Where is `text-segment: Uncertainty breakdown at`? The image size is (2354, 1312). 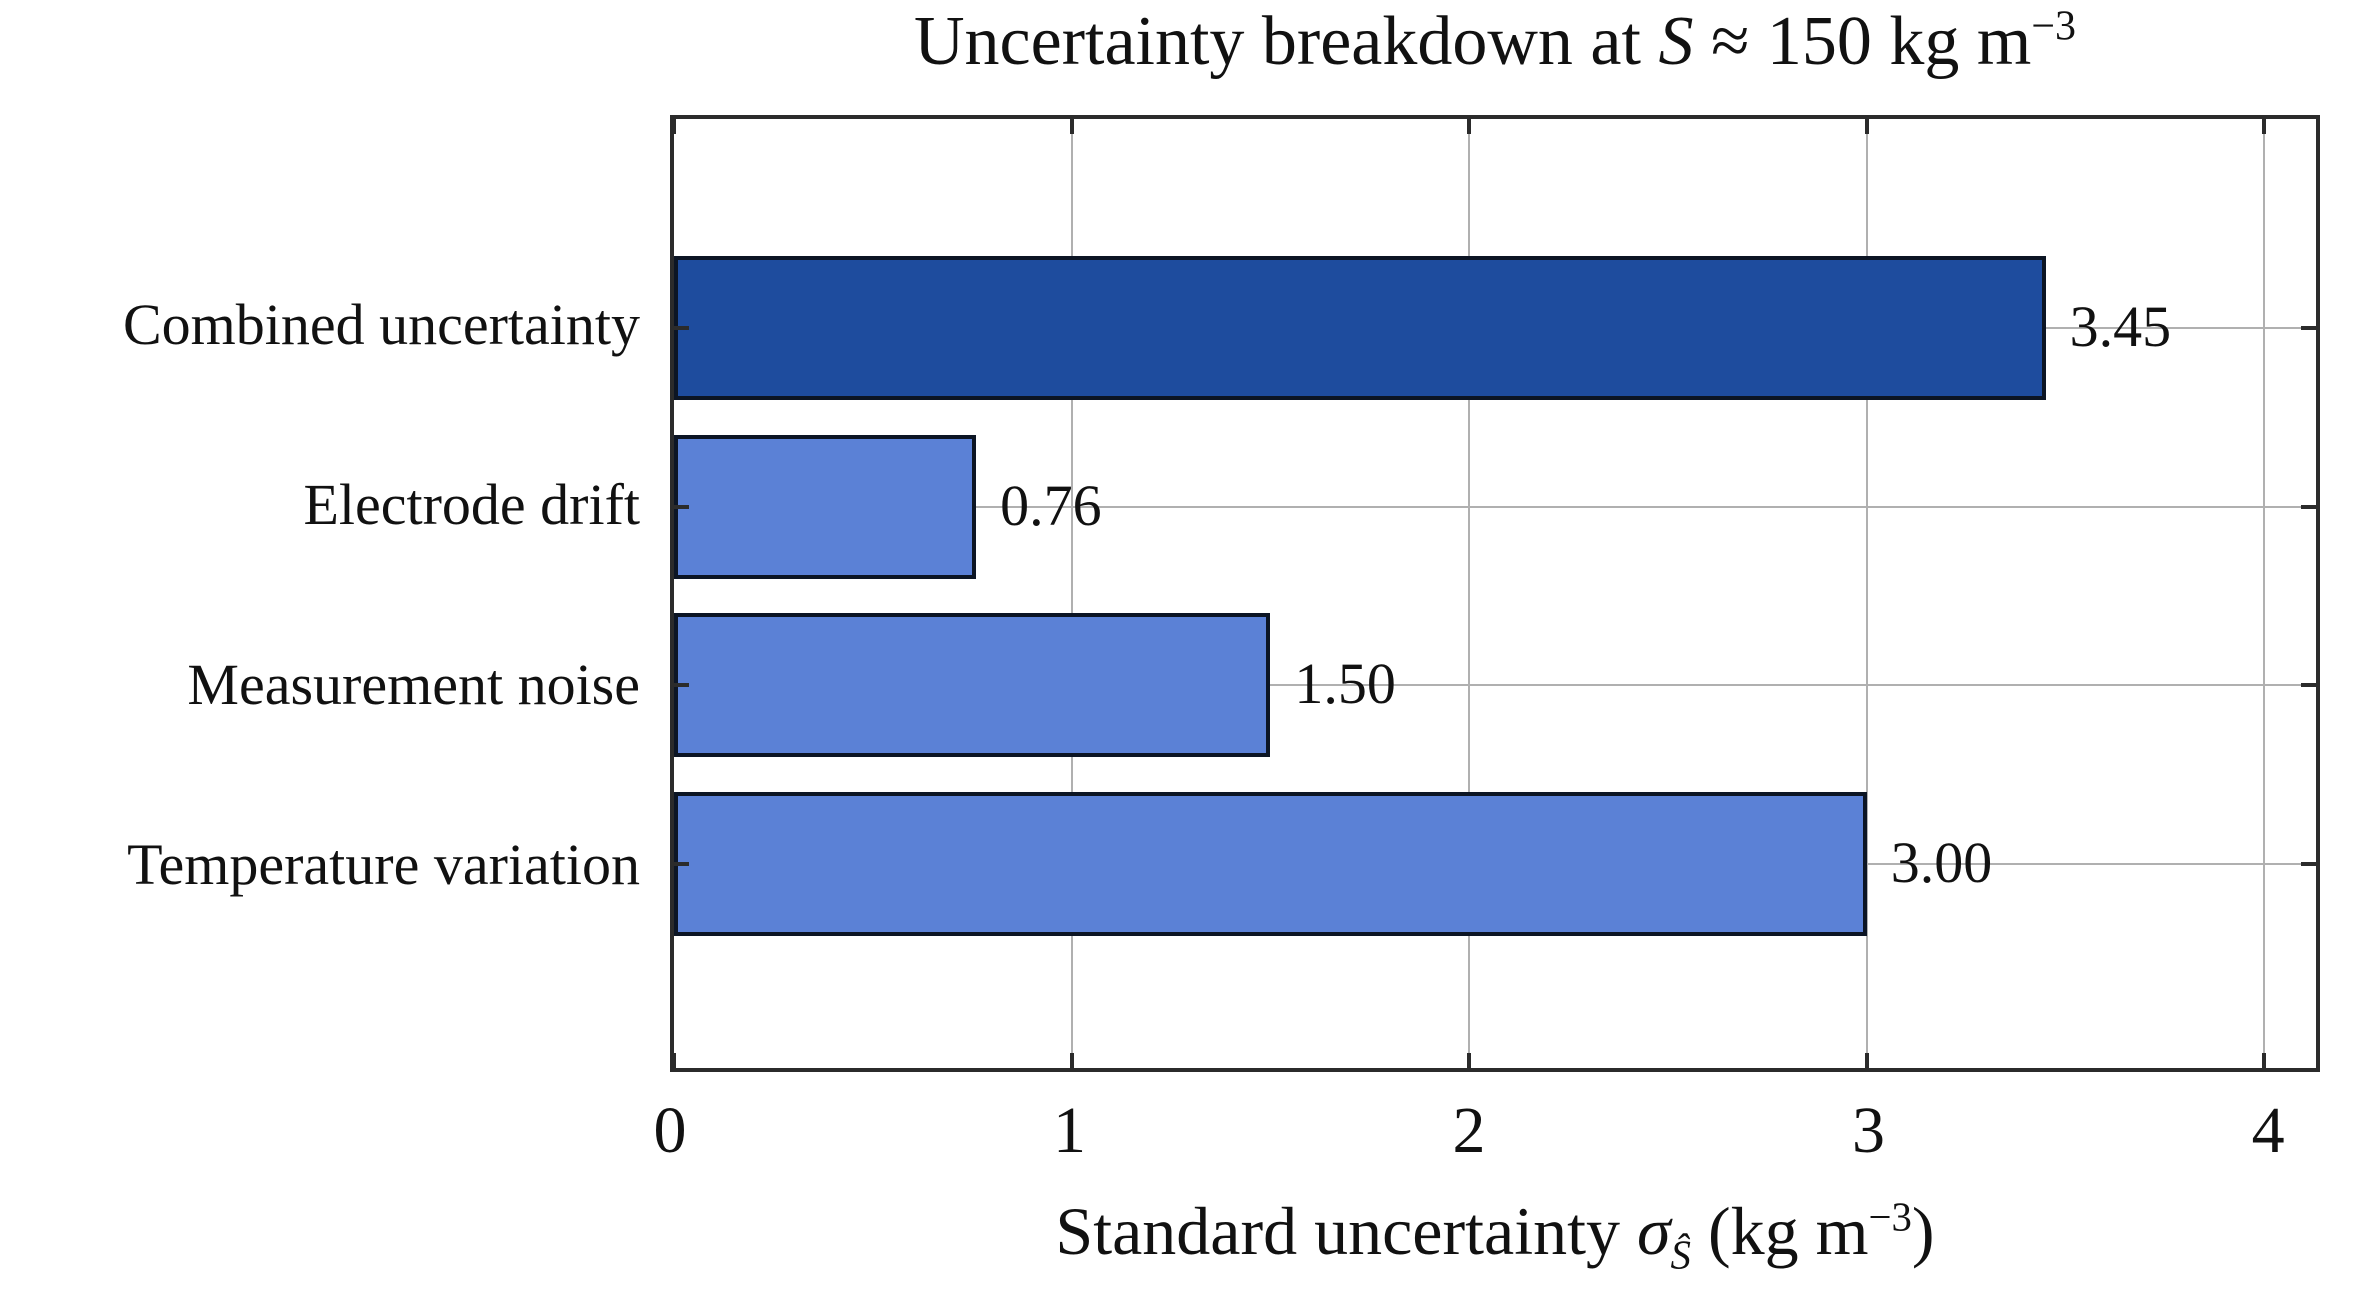
text-segment: Uncertainty breakdown at is located at coordinates (1286, 41).